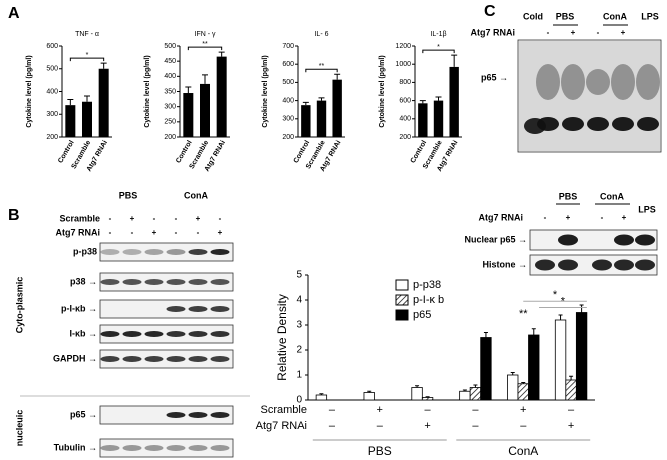 Image resolution: width=667 pixels, height=460 pixels. I want to click on y-tick-label: 400, so click(288, 100).